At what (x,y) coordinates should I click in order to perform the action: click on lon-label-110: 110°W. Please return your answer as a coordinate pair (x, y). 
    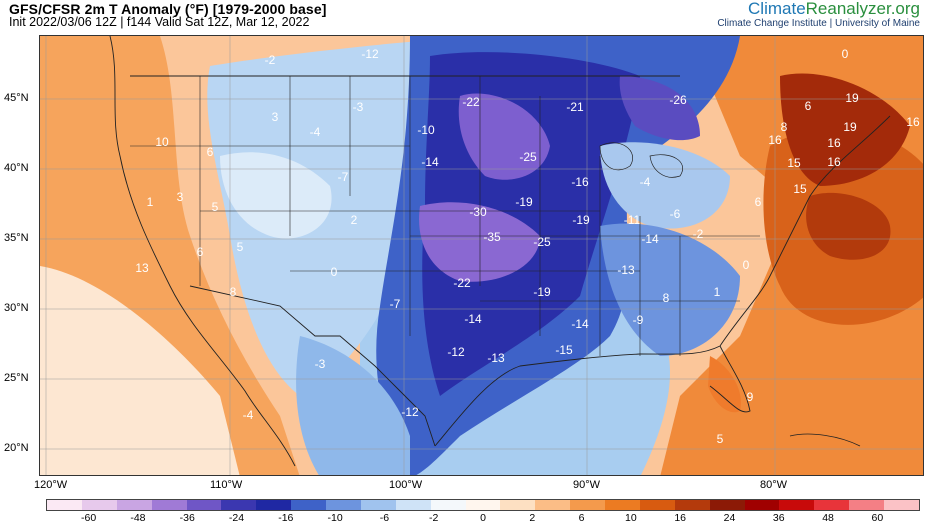
    Looking at the image, I should click on (226, 485).